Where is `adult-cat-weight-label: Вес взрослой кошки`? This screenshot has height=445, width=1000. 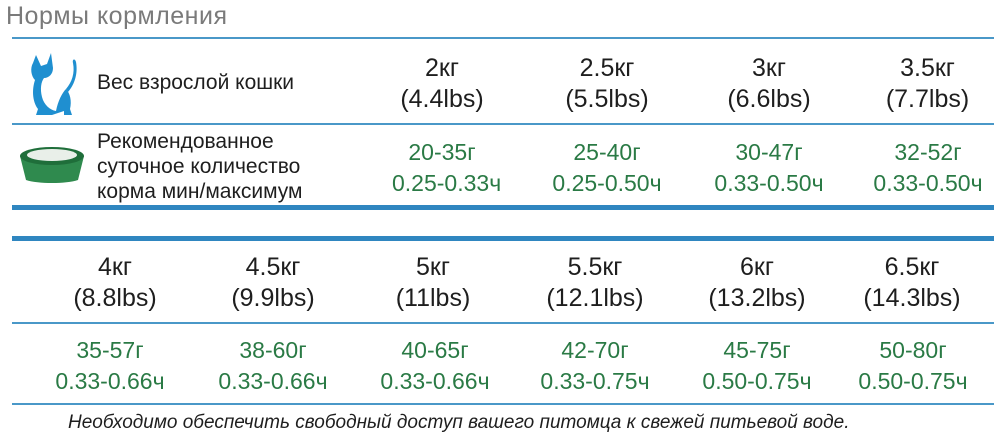 adult-cat-weight-label: Вес взрослой кошки is located at coordinates (196, 82).